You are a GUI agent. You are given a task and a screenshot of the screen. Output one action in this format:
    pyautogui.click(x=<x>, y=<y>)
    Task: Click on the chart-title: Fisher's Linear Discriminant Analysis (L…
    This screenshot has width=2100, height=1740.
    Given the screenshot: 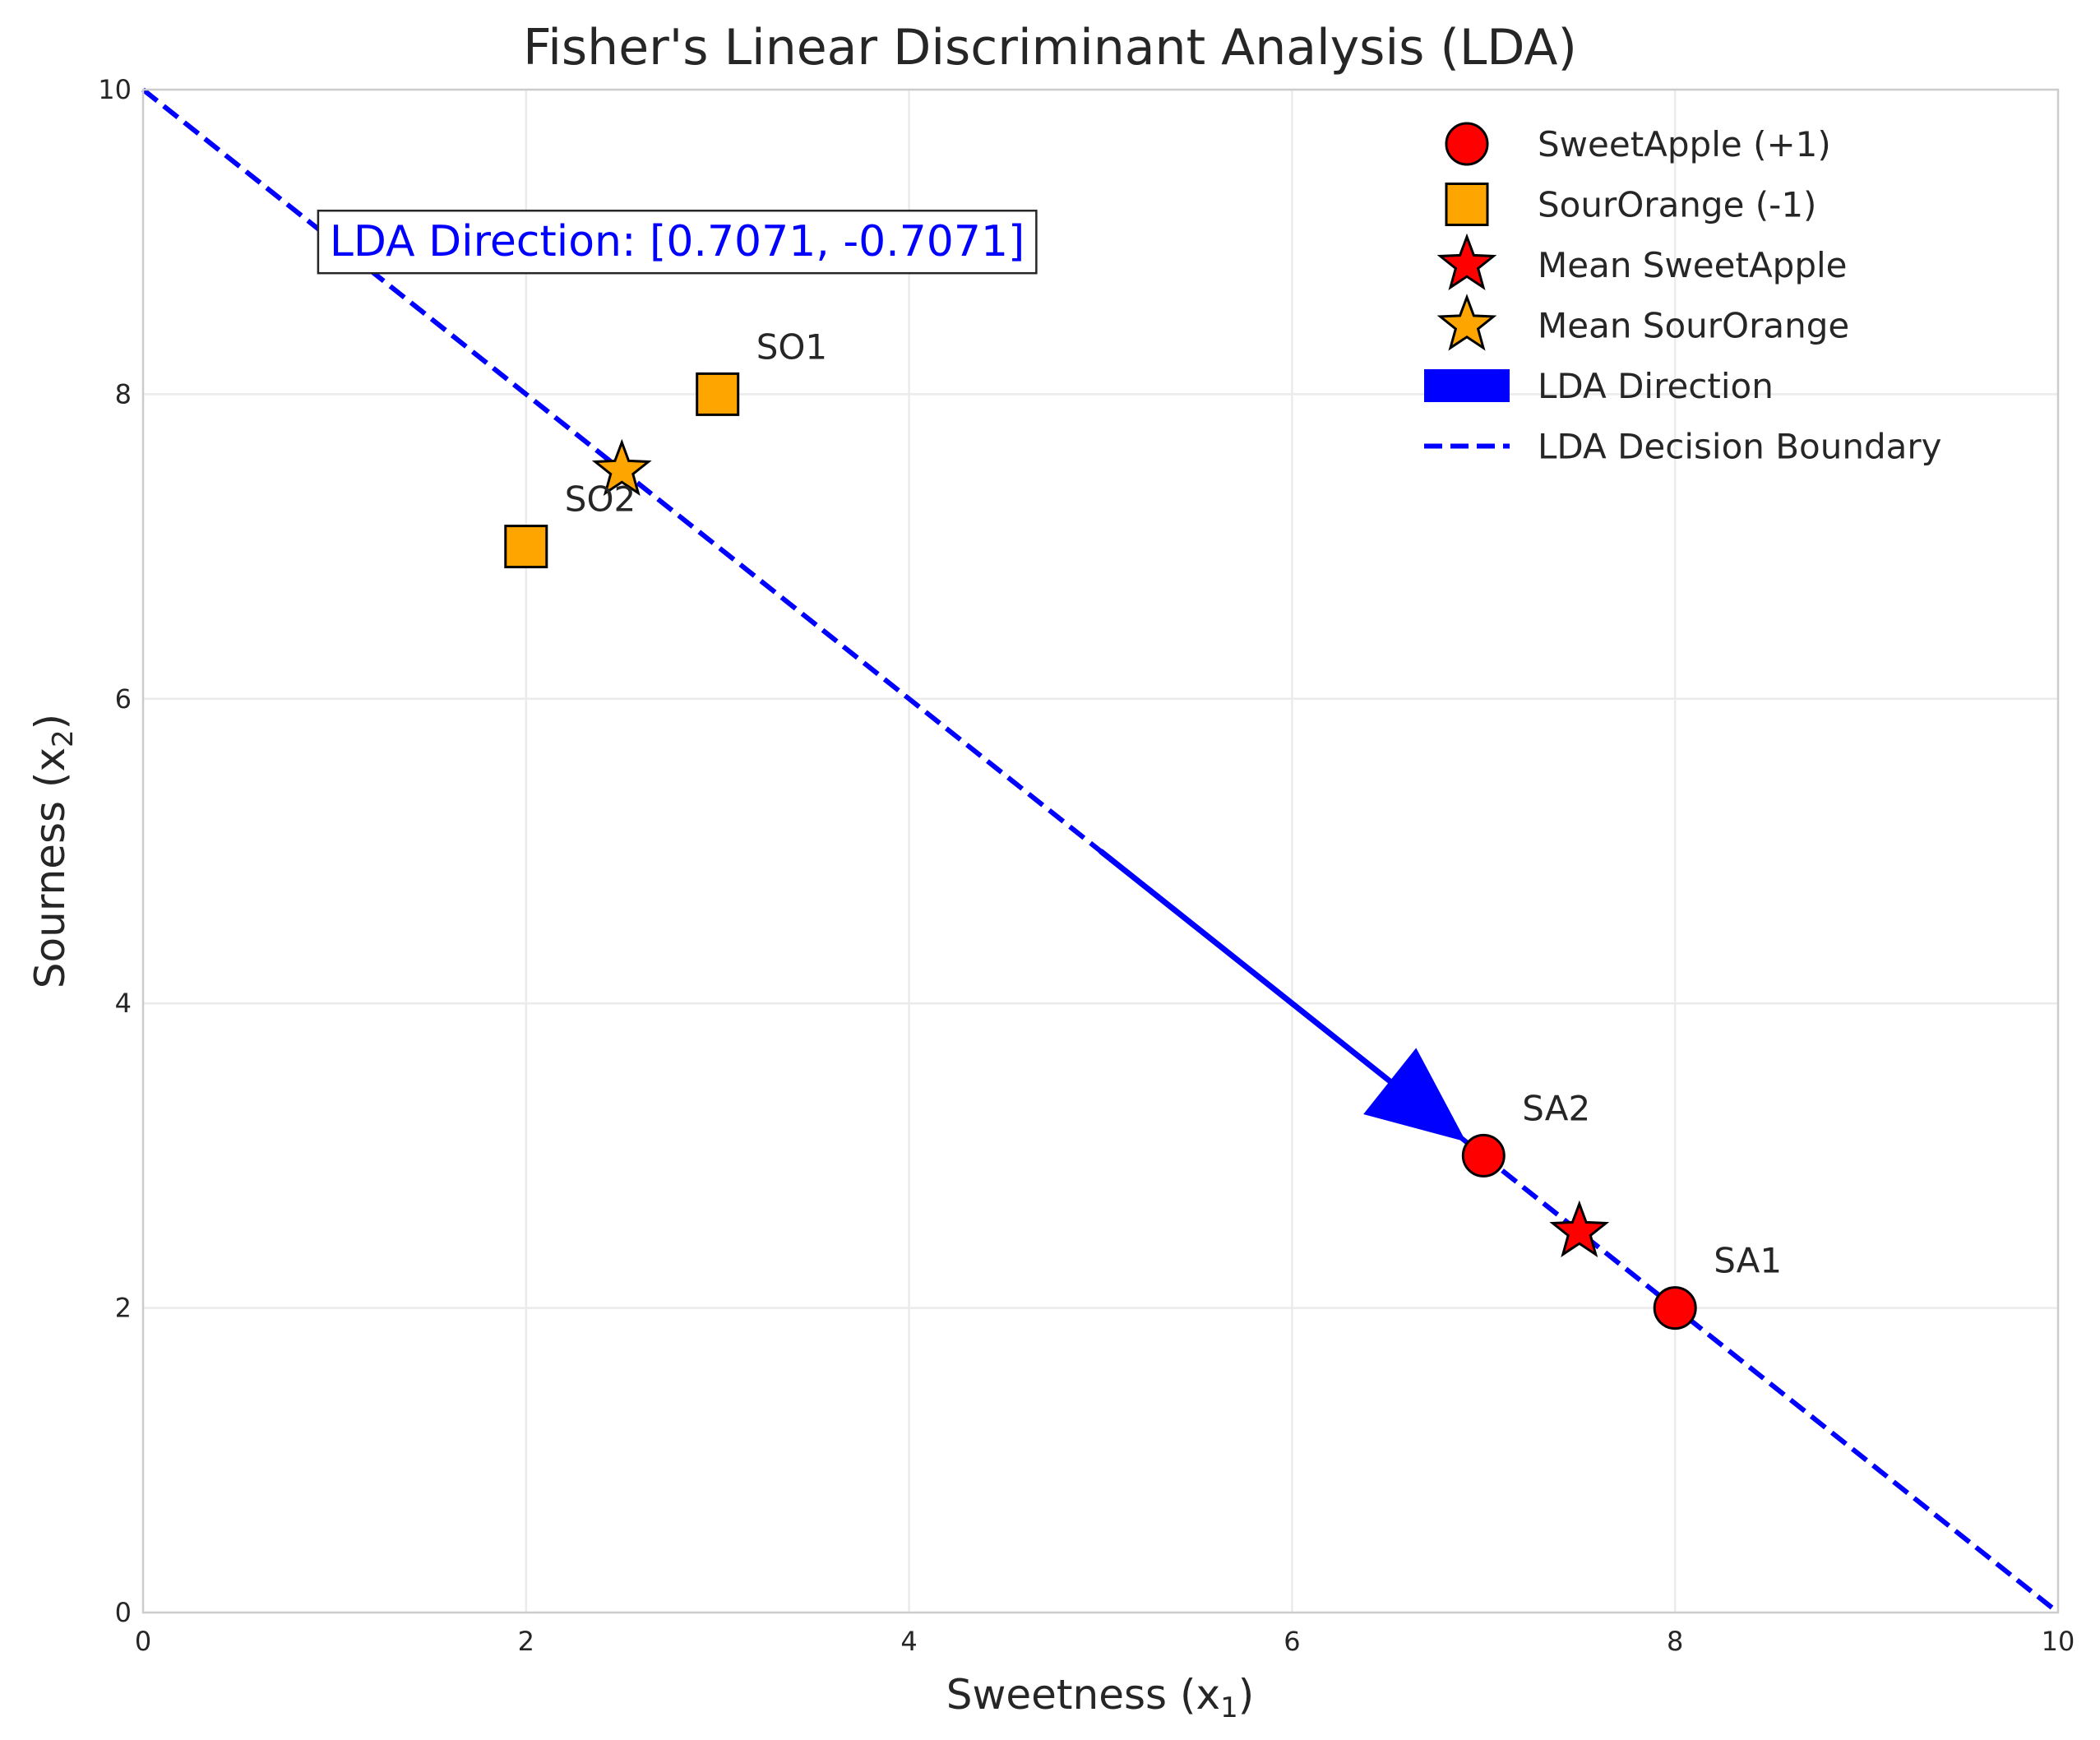 What is the action you would take?
    pyautogui.click(x=1050, y=47)
    